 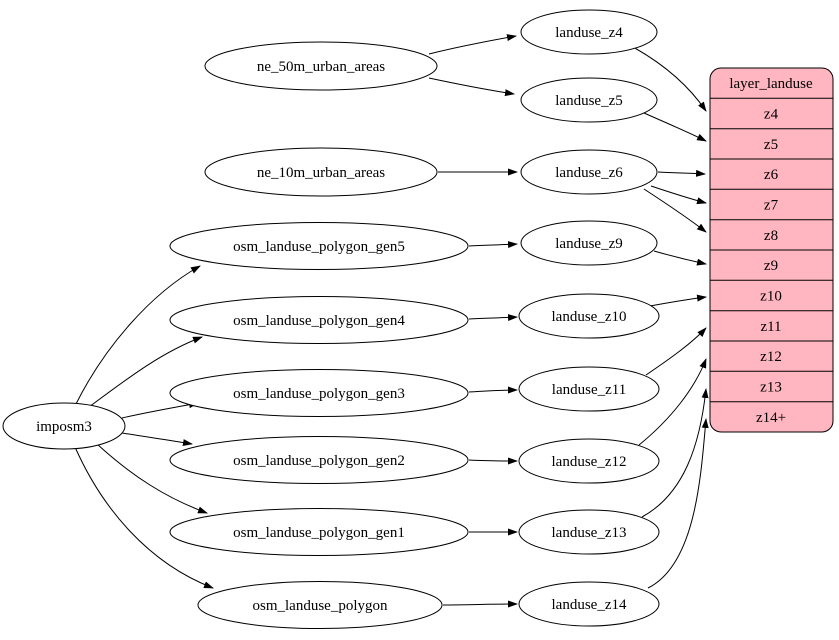 I want to click on node-landuse_z12: landuse_z12, so click(x=589, y=461).